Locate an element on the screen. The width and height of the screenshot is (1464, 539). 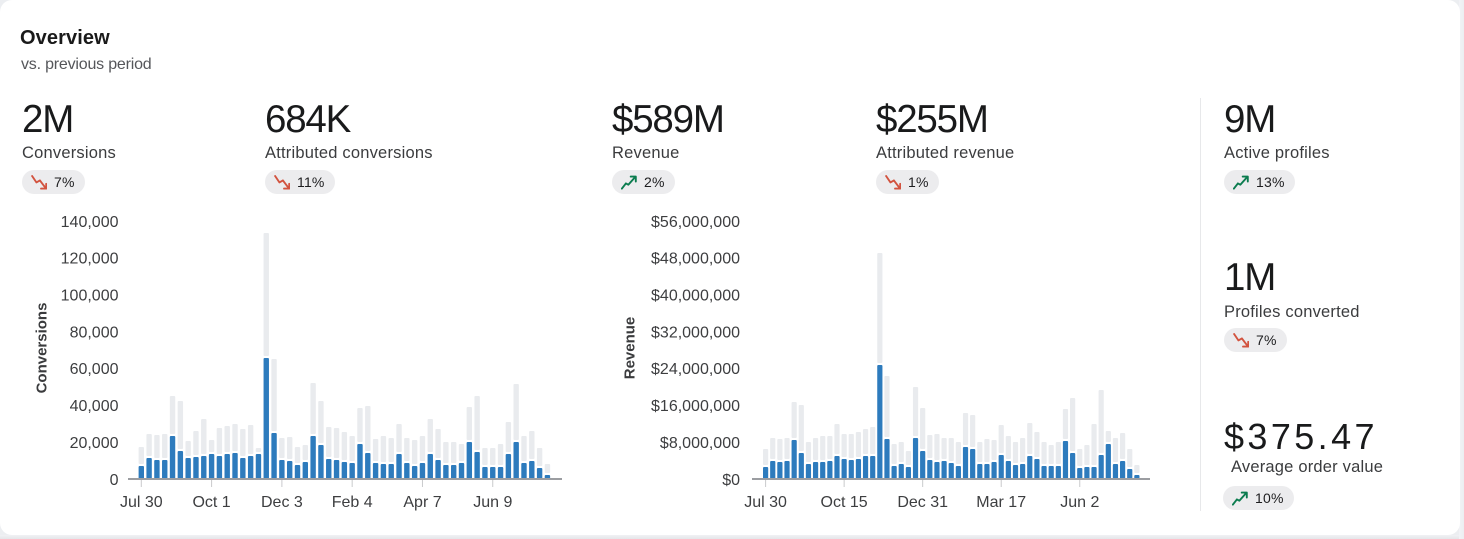
svg-text: $56,000,000 is located at coordinates (695, 222).